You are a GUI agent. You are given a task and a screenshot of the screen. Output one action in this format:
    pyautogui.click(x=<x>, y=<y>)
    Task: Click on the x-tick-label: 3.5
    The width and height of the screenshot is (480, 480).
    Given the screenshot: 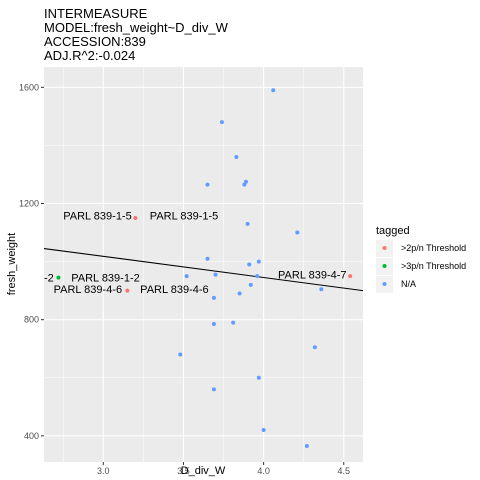 What is the action you would take?
    pyautogui.click(x=183, y=471)
    